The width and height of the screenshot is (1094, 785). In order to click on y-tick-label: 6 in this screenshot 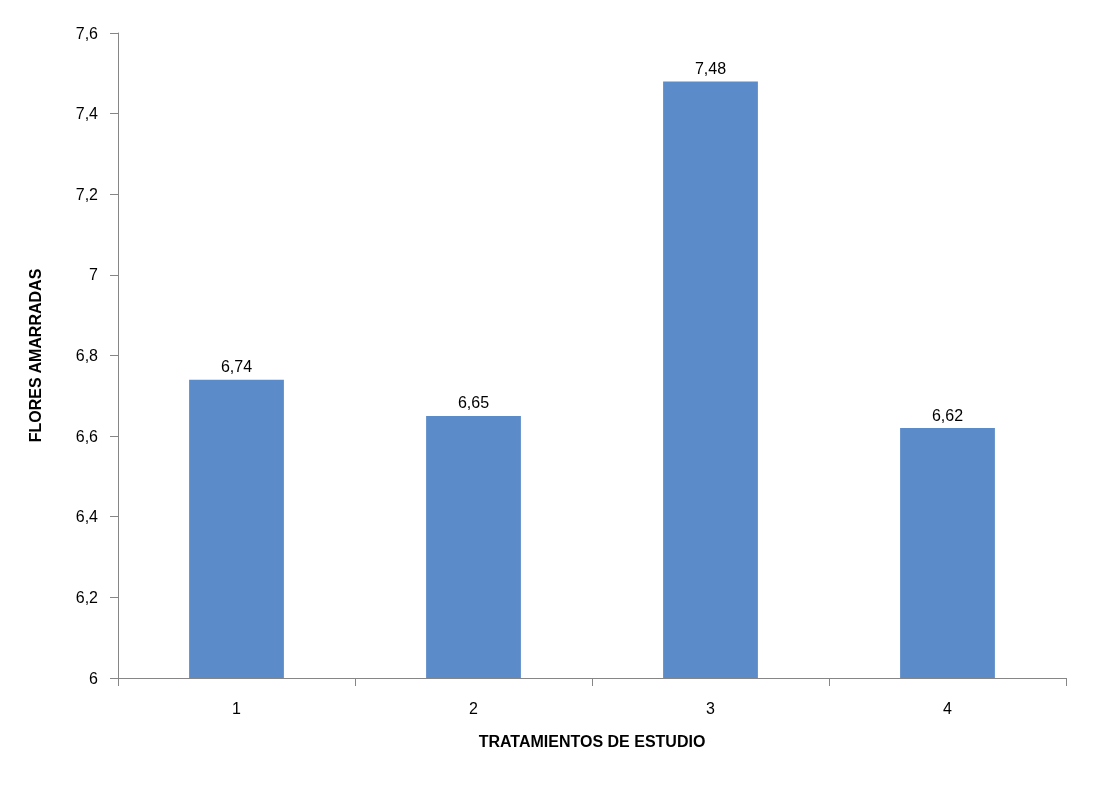, I will do `click(94, 678)`.